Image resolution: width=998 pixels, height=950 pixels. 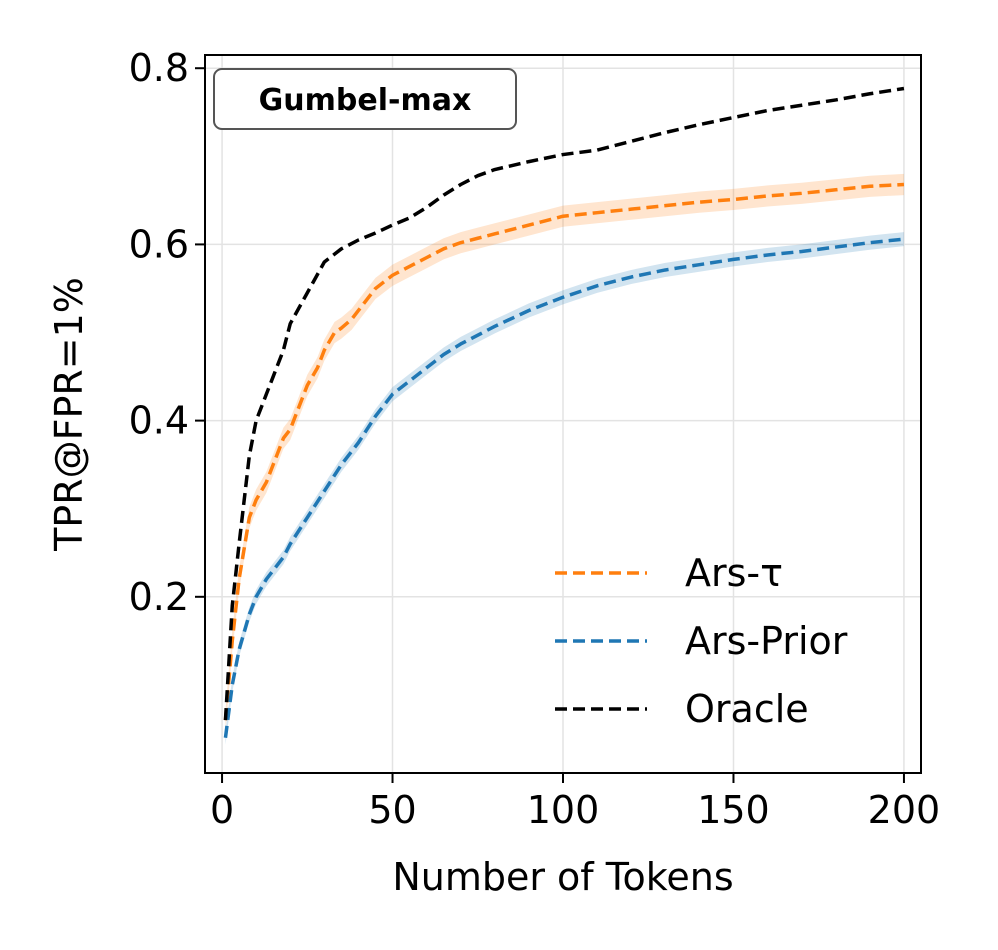 I want to click on title-badge: Gumbel-max, so click(x=365, y=99).